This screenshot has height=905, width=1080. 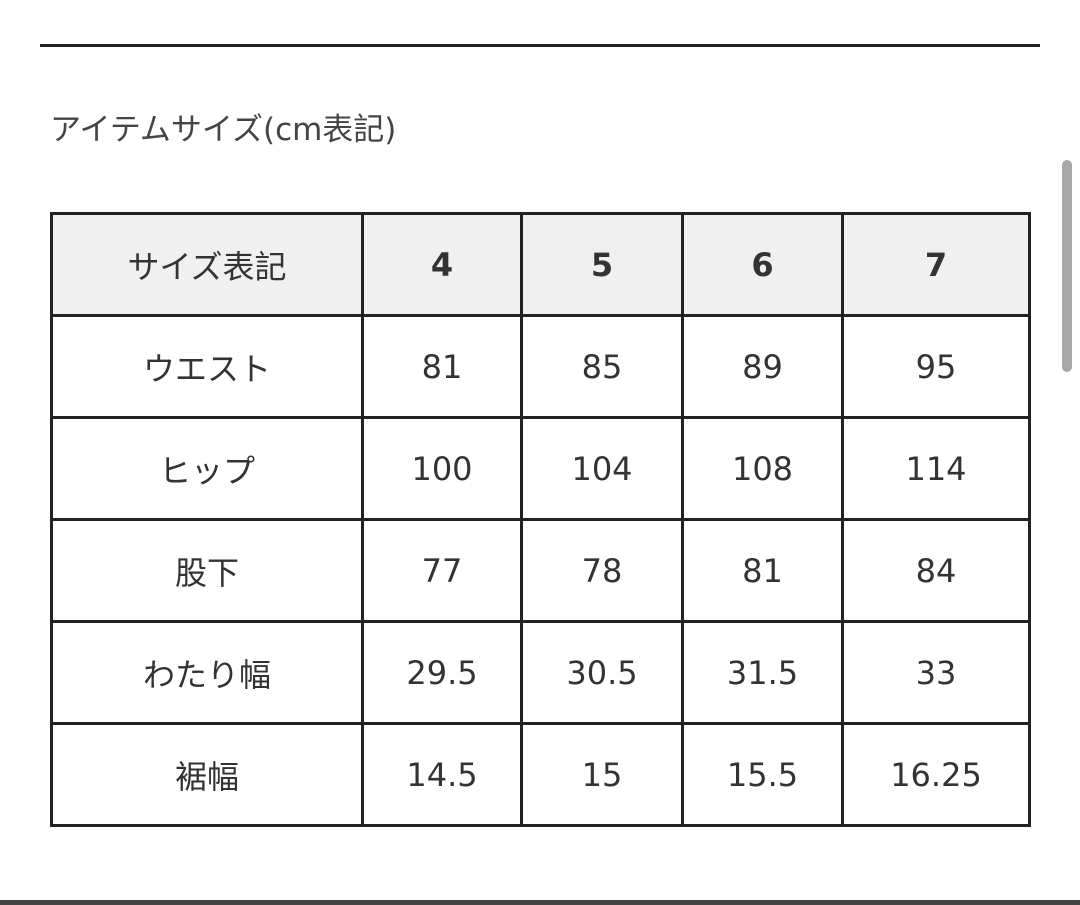 I want to click on section-title: アイテムサイズ(cm表記), so click(x=223, y=130).